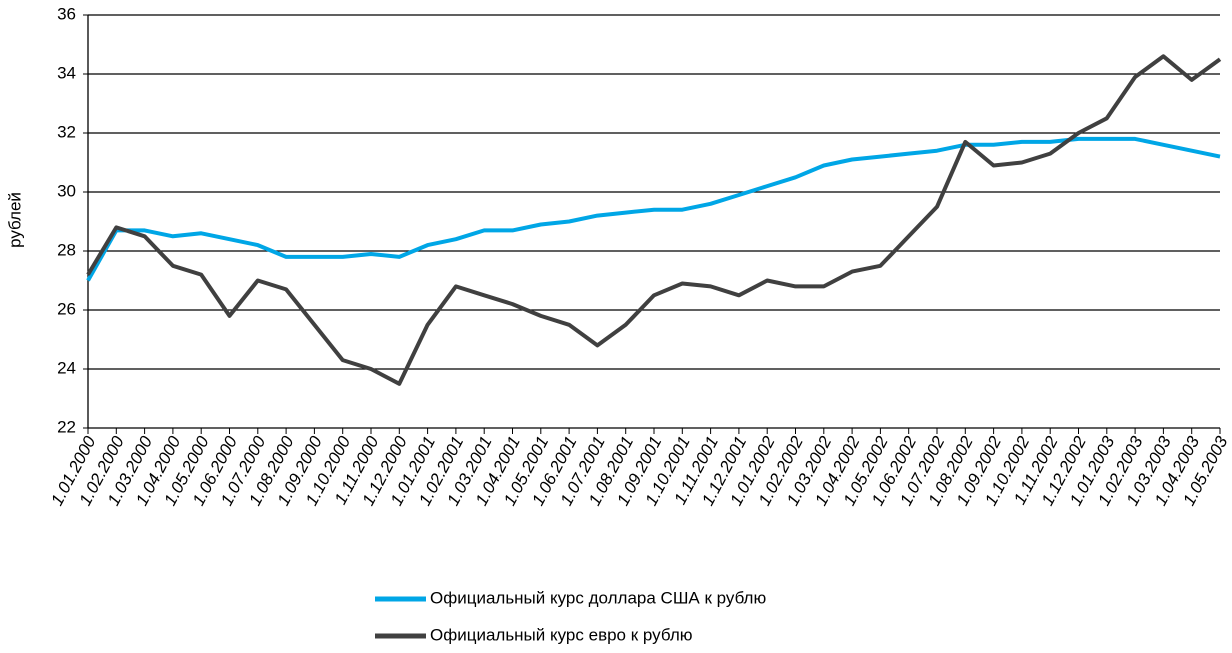 This screenshot has width=1232, height=653. What do you see at coordinates (66, 426) in the screenshot?
I see `y-tick-label: 22` at bounding box center [66, 426].